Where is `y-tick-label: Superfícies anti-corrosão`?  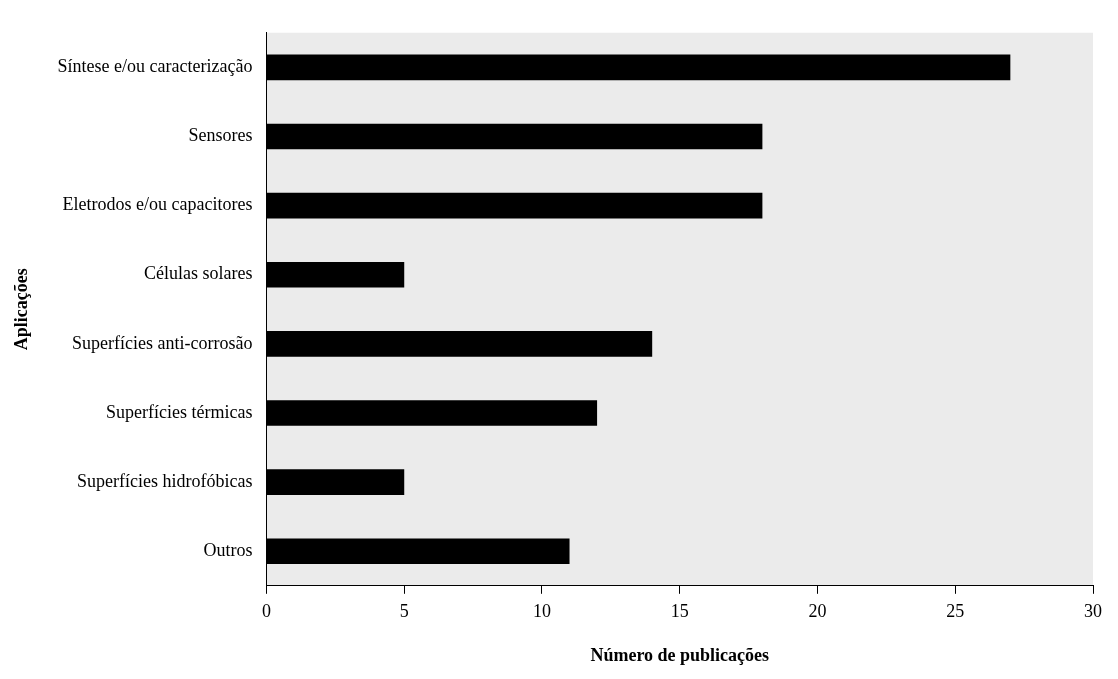 y-tick-label: Superfícies anti-corrosão is located at coordinates (162, 342).